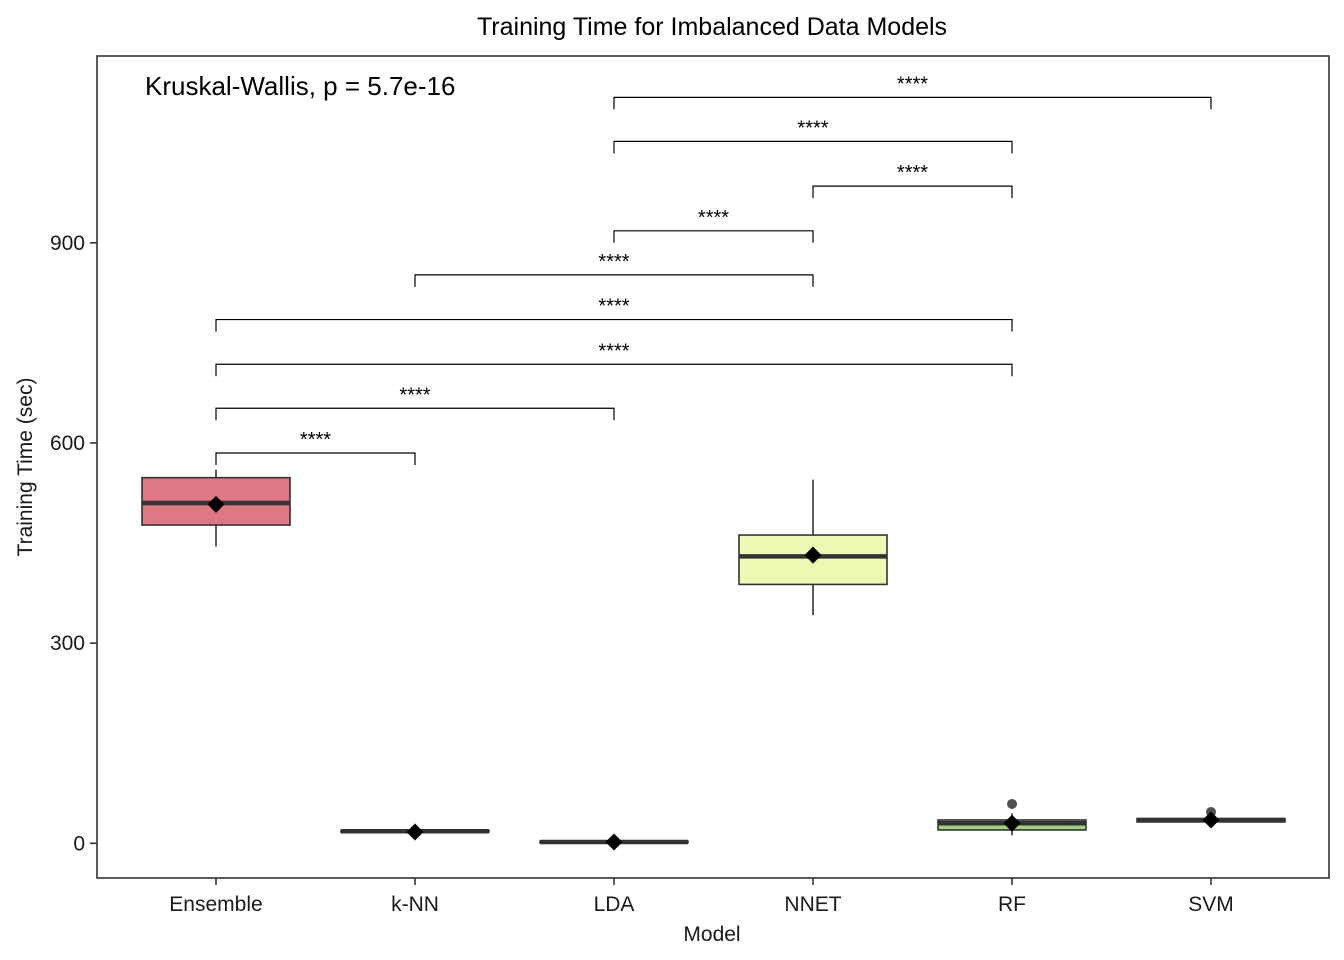 The width and height of the screenshot is (1344, 960). What do you see at coordinates (1012, 823) in the screenshot?
I see `mean-marker-rf` at bounding box center [1012, 823].